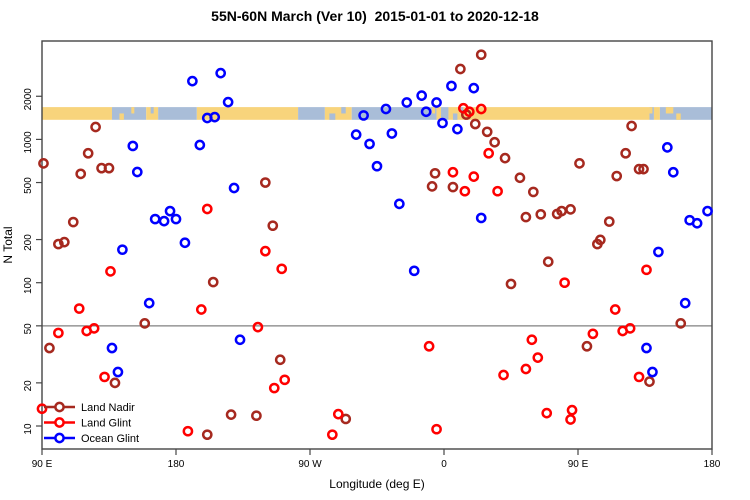 The width and height of the screenshot is (750, 500). I want to click on y-tick-label: 2000, so click(28, 99).